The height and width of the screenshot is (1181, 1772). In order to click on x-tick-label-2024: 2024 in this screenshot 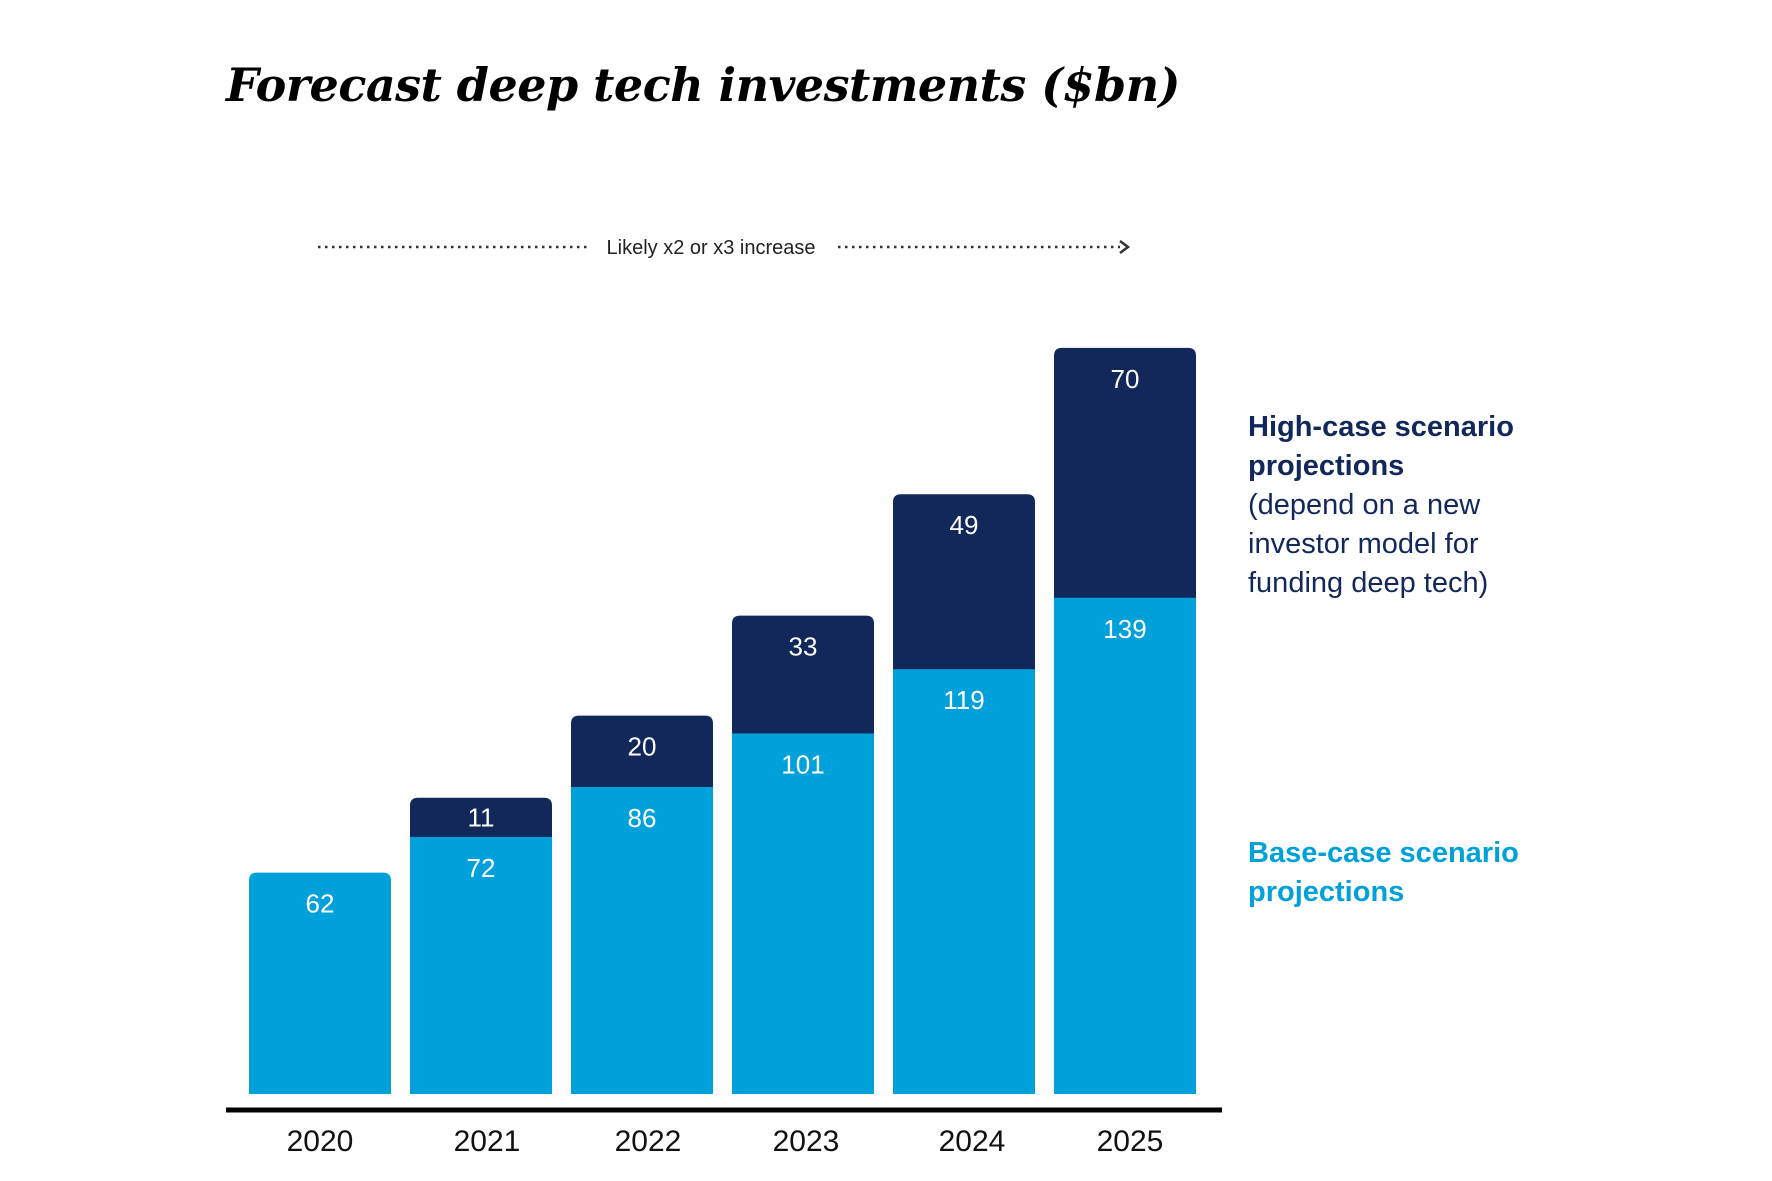, I will do `click(972, 1141)`.